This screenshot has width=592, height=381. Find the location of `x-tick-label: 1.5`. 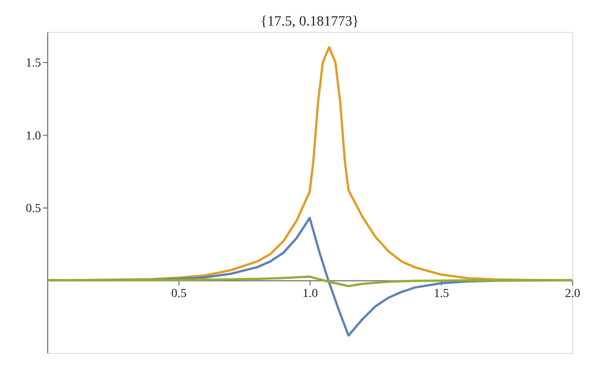

x-tick-label: 1.5 is located at coordinates (442, 293).